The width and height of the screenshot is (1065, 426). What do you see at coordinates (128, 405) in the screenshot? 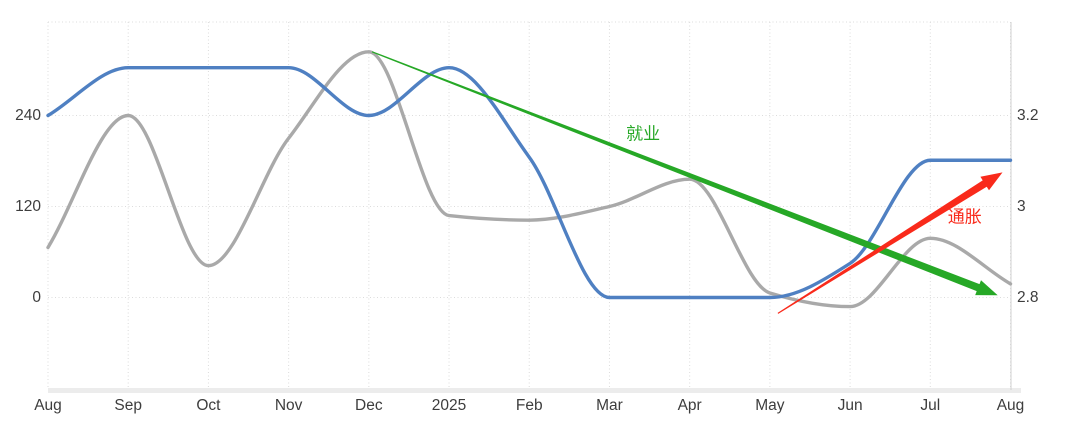
I see `x-axis-label: Sep` at bounding box center [128, 405].